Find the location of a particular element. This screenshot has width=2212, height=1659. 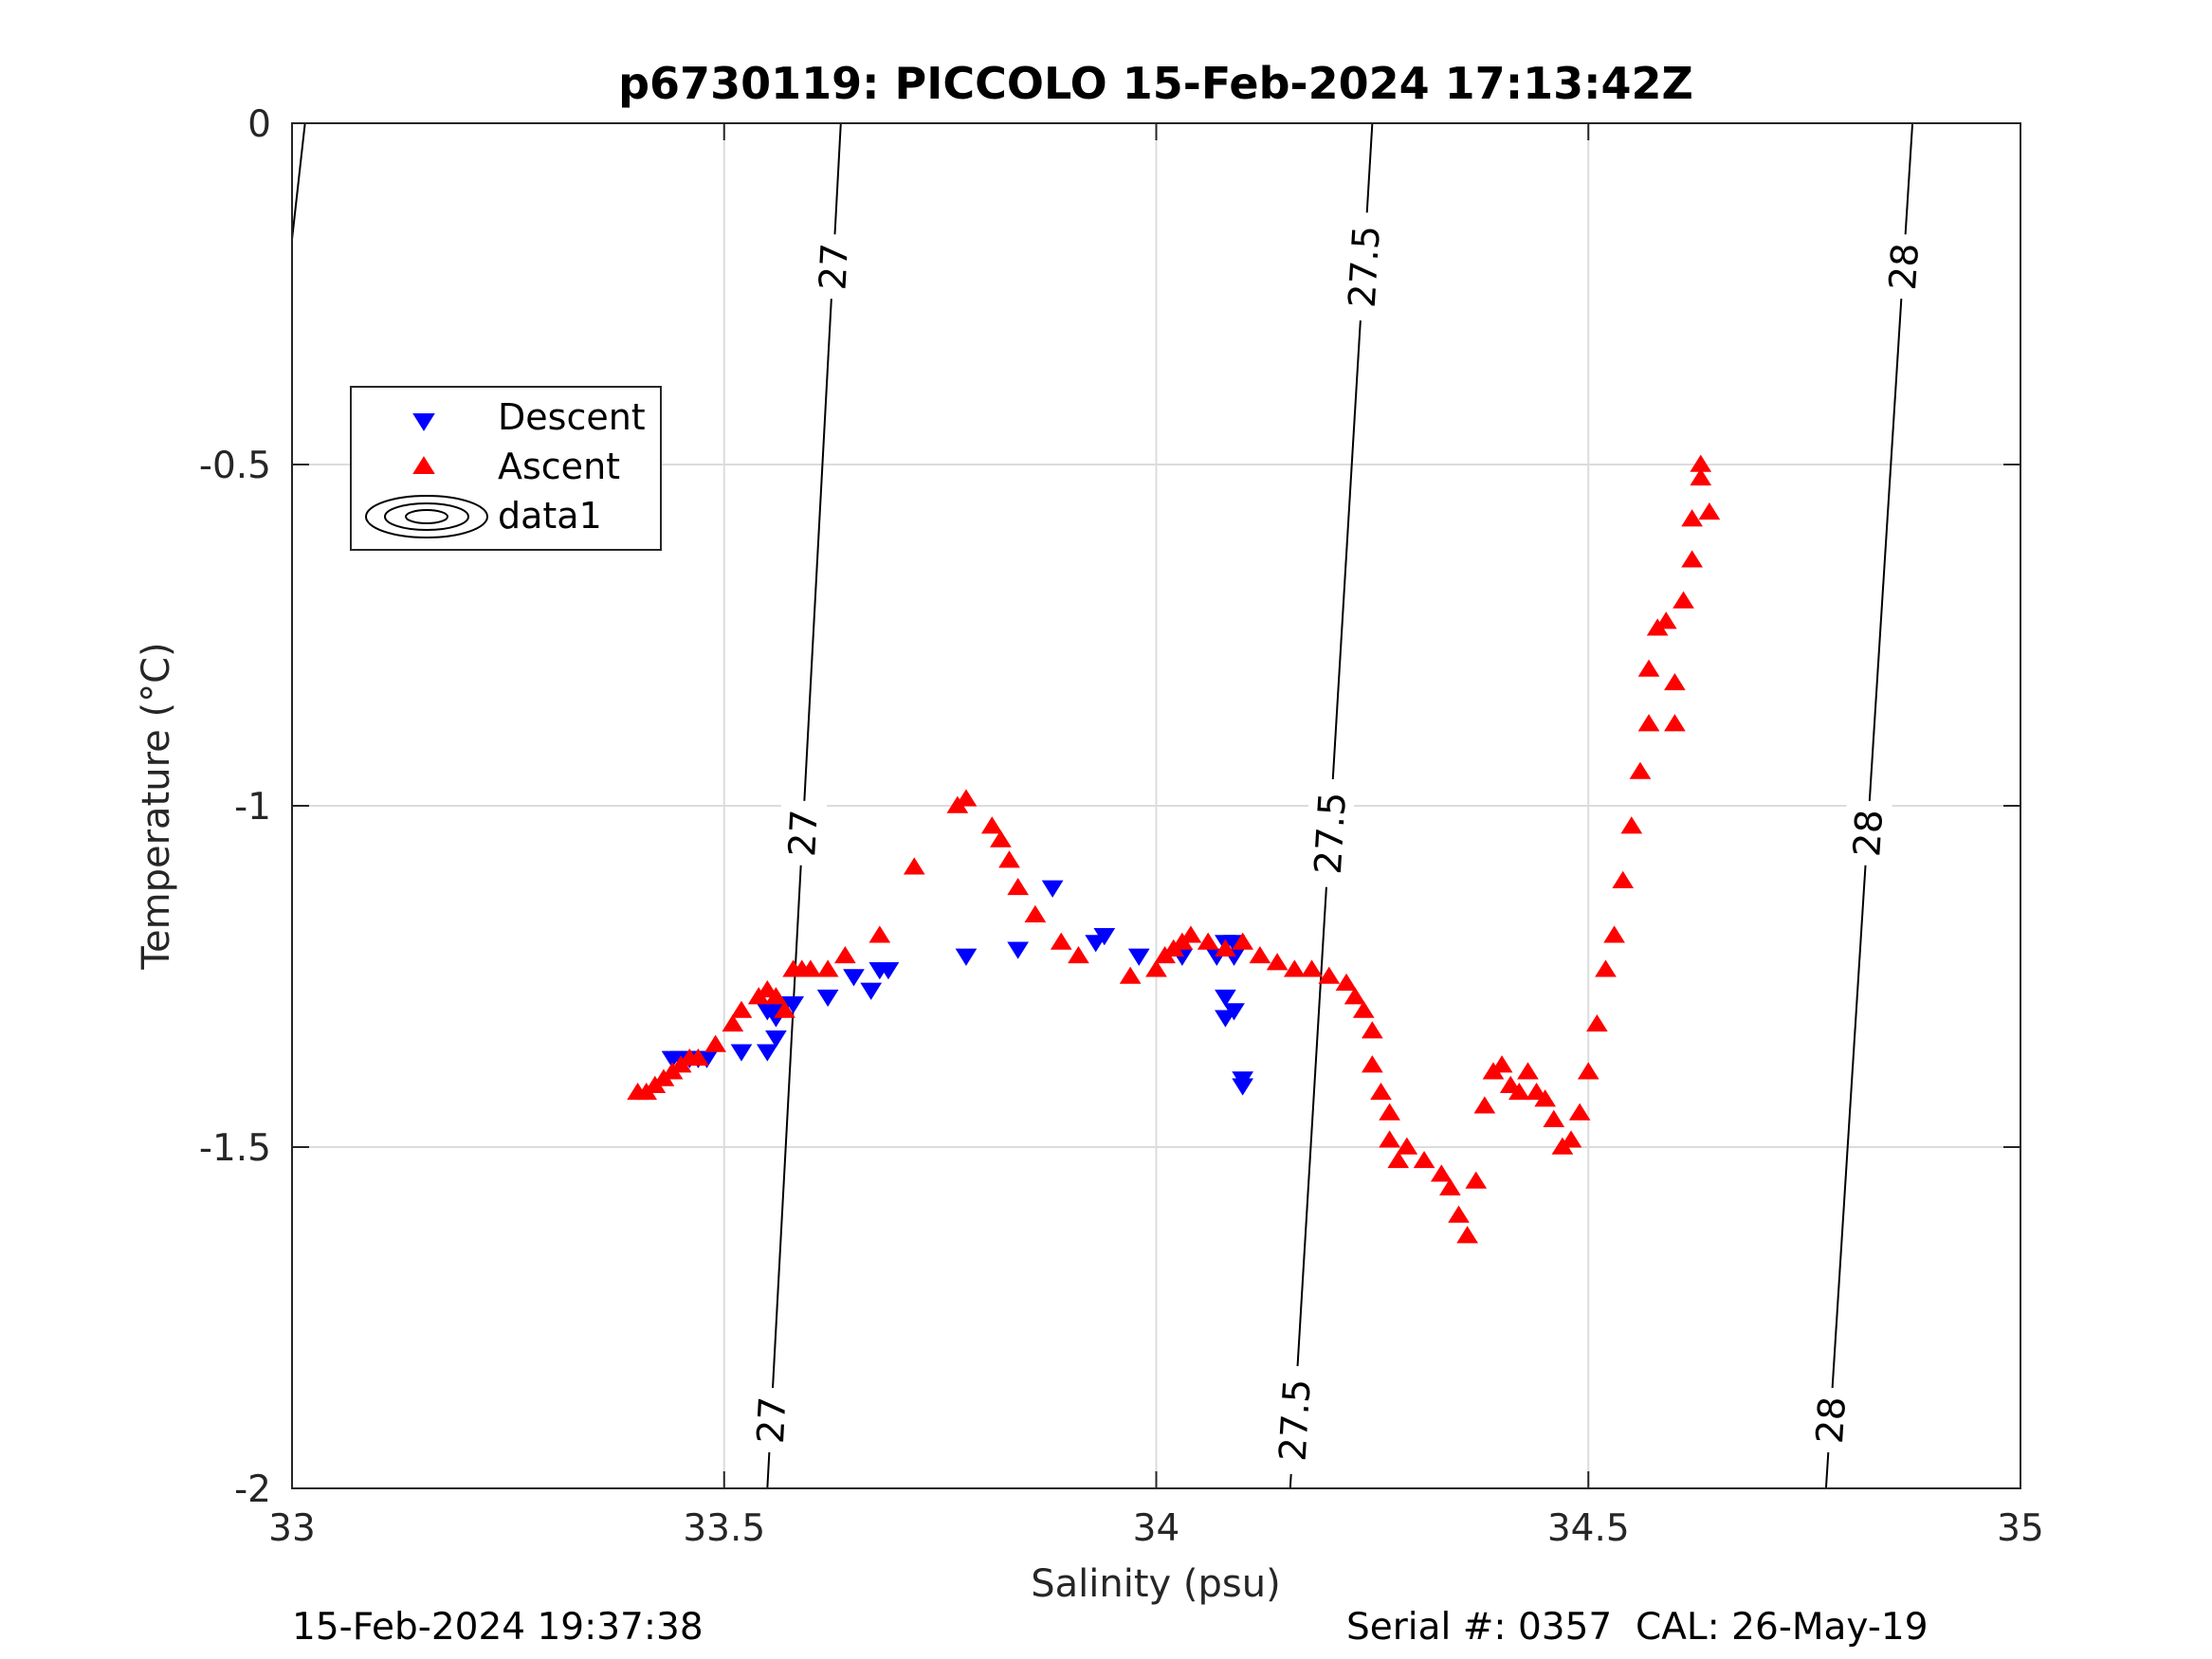

y-tick-label: -0.5 is located at coordinates (235, 466).